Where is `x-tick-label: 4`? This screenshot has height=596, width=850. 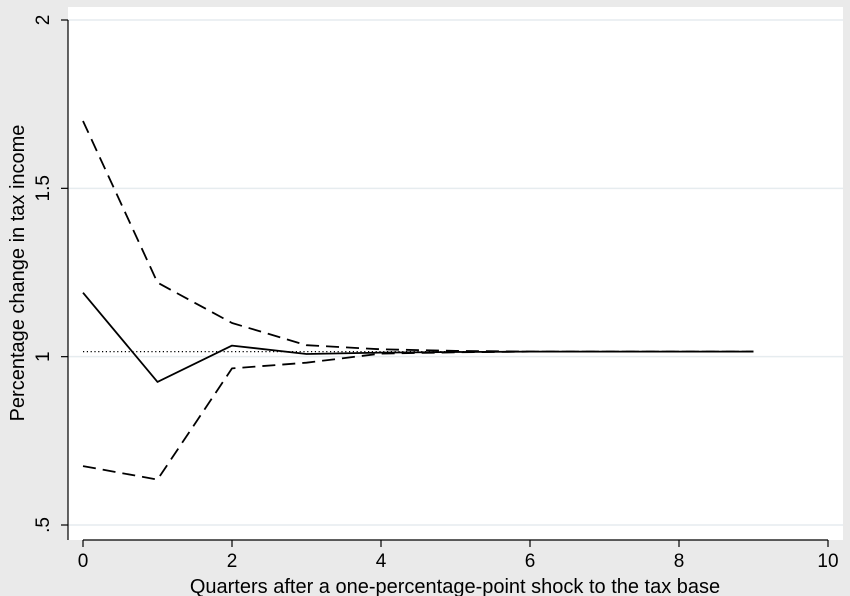
x-tick-label: 4 is located at coordinates (381, 561).